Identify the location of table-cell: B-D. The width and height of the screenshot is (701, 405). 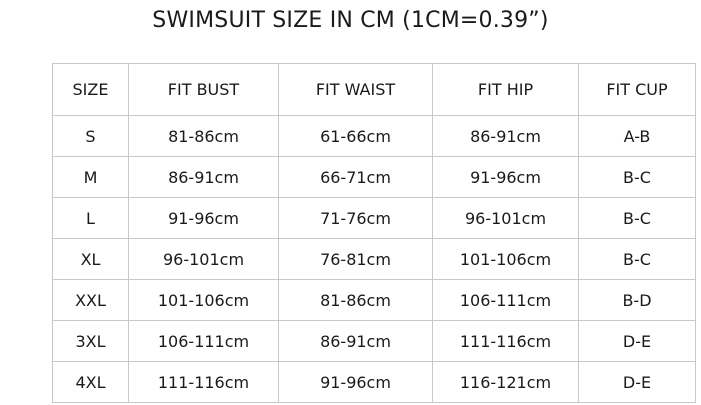
(637, 300).